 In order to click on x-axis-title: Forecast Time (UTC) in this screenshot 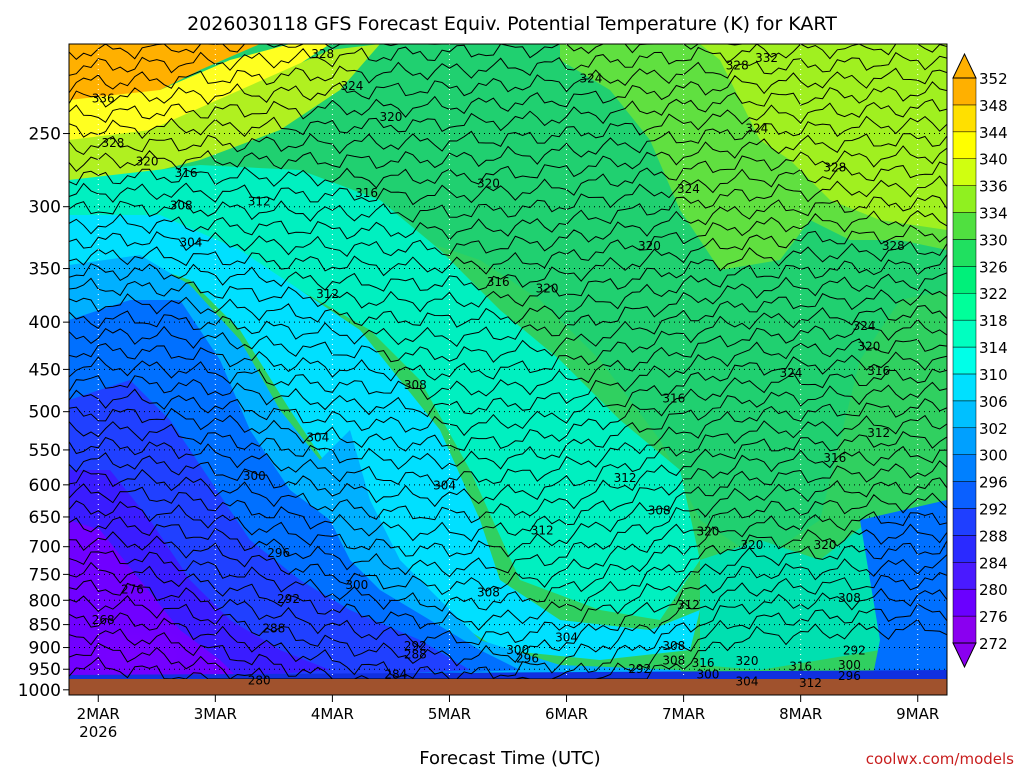, I will do `click(509, 758)`.